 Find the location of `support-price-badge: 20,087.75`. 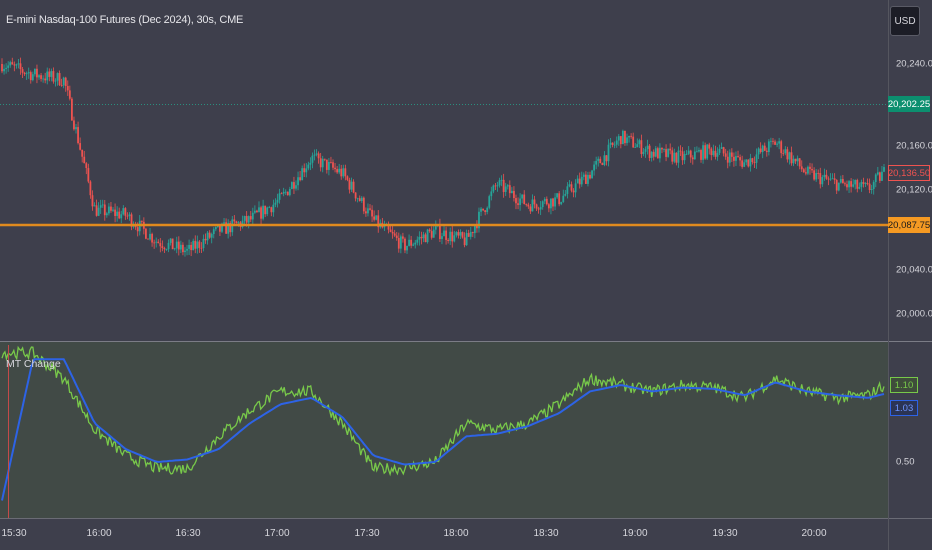

support-price-badge: 20,087.75 is located at coordinates (909, 225).